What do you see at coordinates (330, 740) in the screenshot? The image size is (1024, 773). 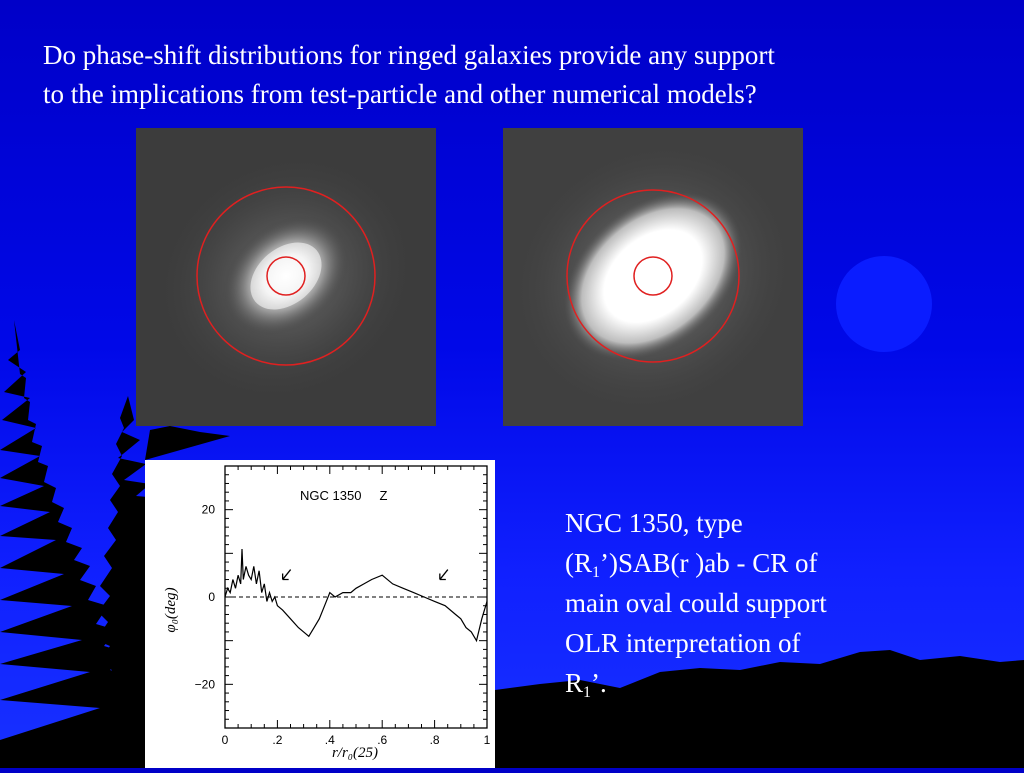 I see `x-tick-label: .4` at bounding box center [330, 740].